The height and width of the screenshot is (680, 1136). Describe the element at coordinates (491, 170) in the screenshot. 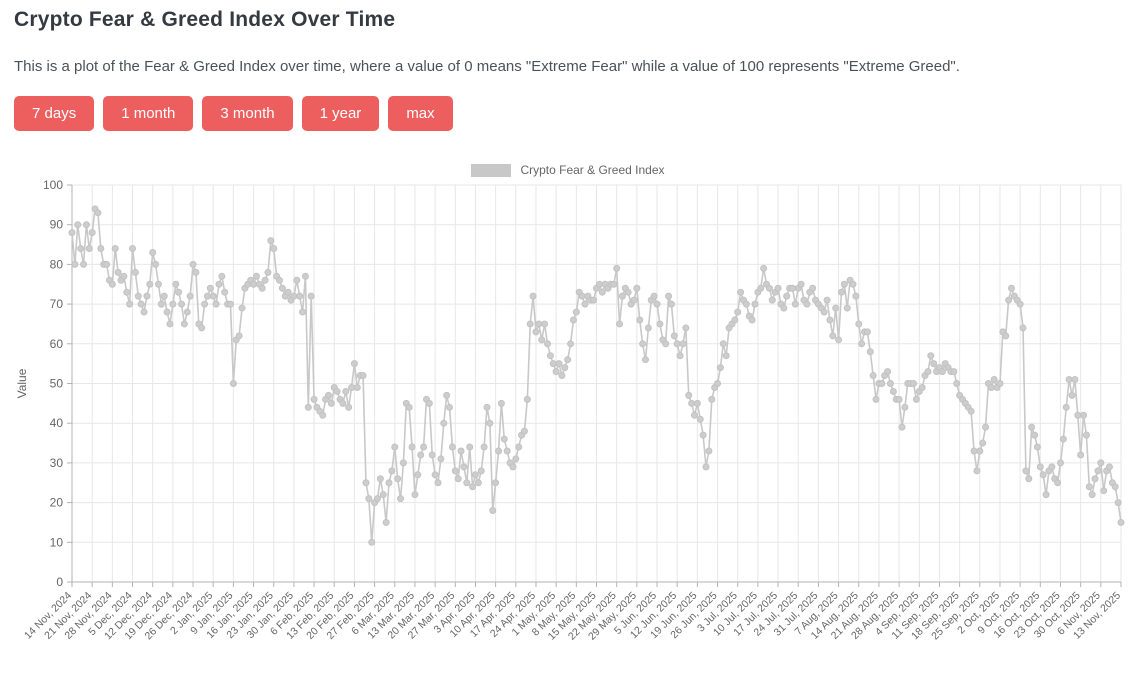

I see `legend-swatch-icon` at that location.